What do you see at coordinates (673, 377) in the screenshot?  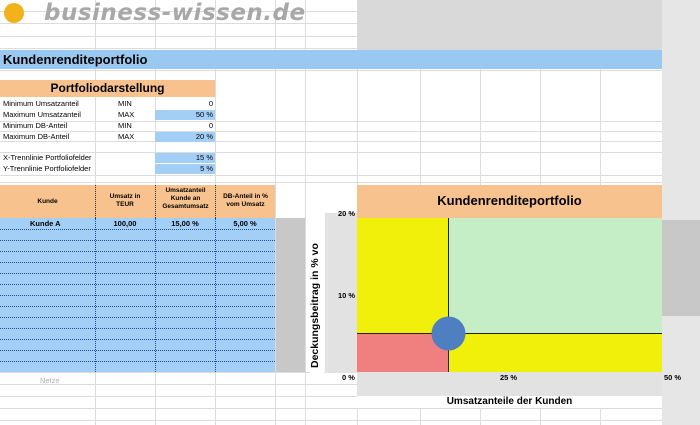 I see `x-tick-label: 50 %` at bounding box center [673, 377].